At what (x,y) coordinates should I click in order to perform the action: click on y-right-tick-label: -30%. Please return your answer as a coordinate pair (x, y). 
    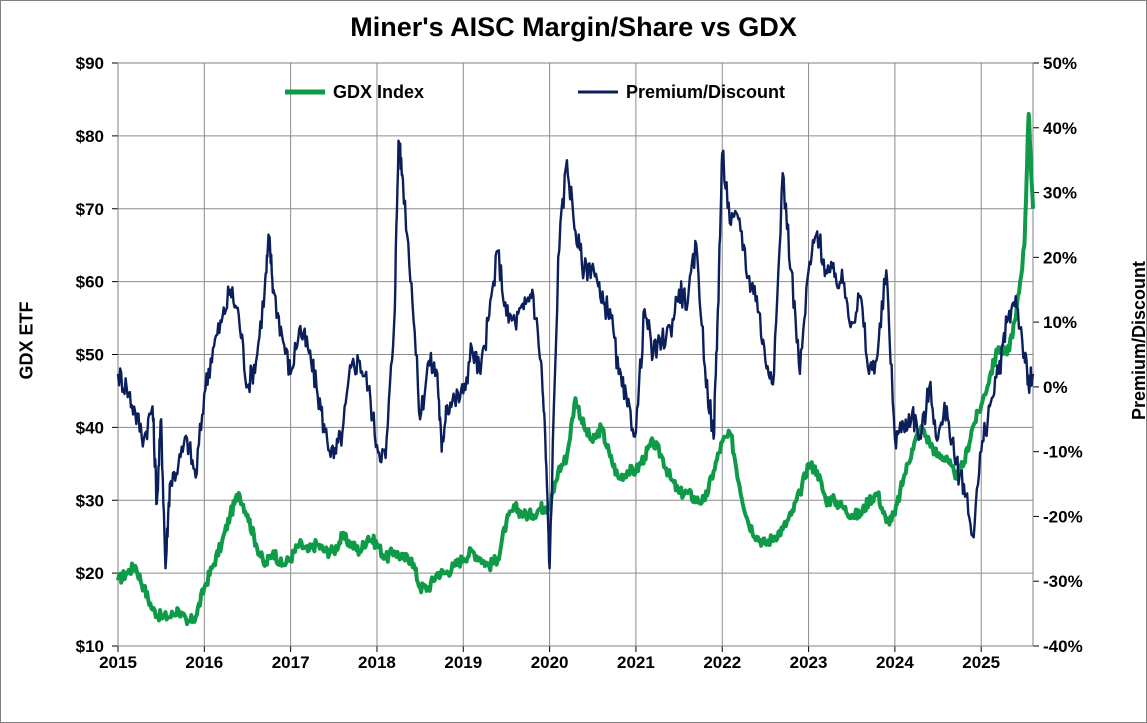
    Looking at the image, I should click on (1063, 581).